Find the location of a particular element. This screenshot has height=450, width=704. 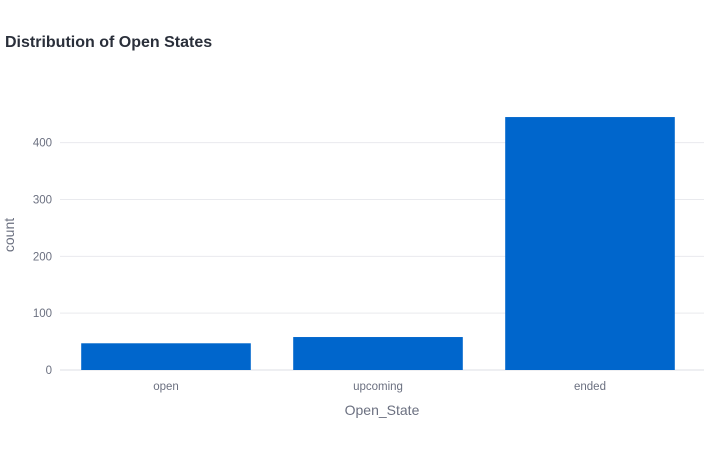

x-axis-ticks: open upcoming ended is located at coordinates (379, 387).